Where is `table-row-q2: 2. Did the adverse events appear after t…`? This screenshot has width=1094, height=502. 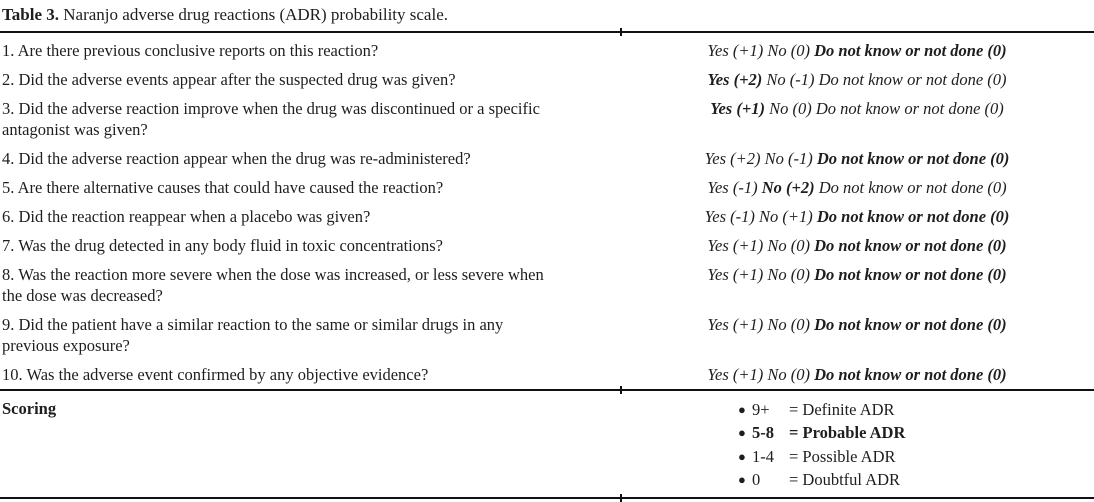 table-row-q2: 2. Did the adverse events appear after t… is located at coordinates (547, 79).